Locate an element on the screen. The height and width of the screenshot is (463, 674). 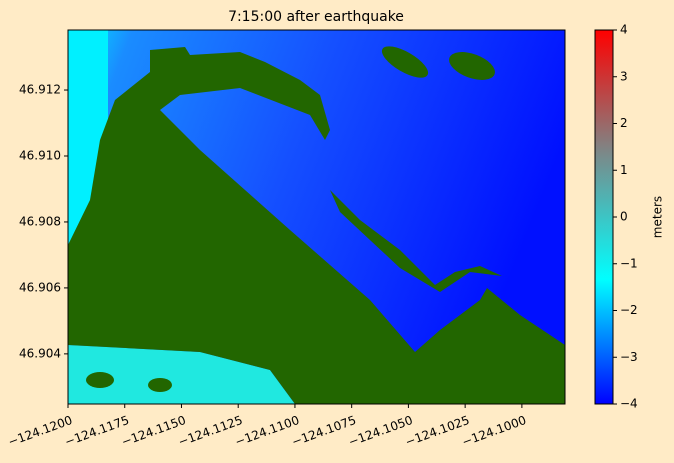
colorbar-tick-label: 0 is located at coordinates (624, 217).